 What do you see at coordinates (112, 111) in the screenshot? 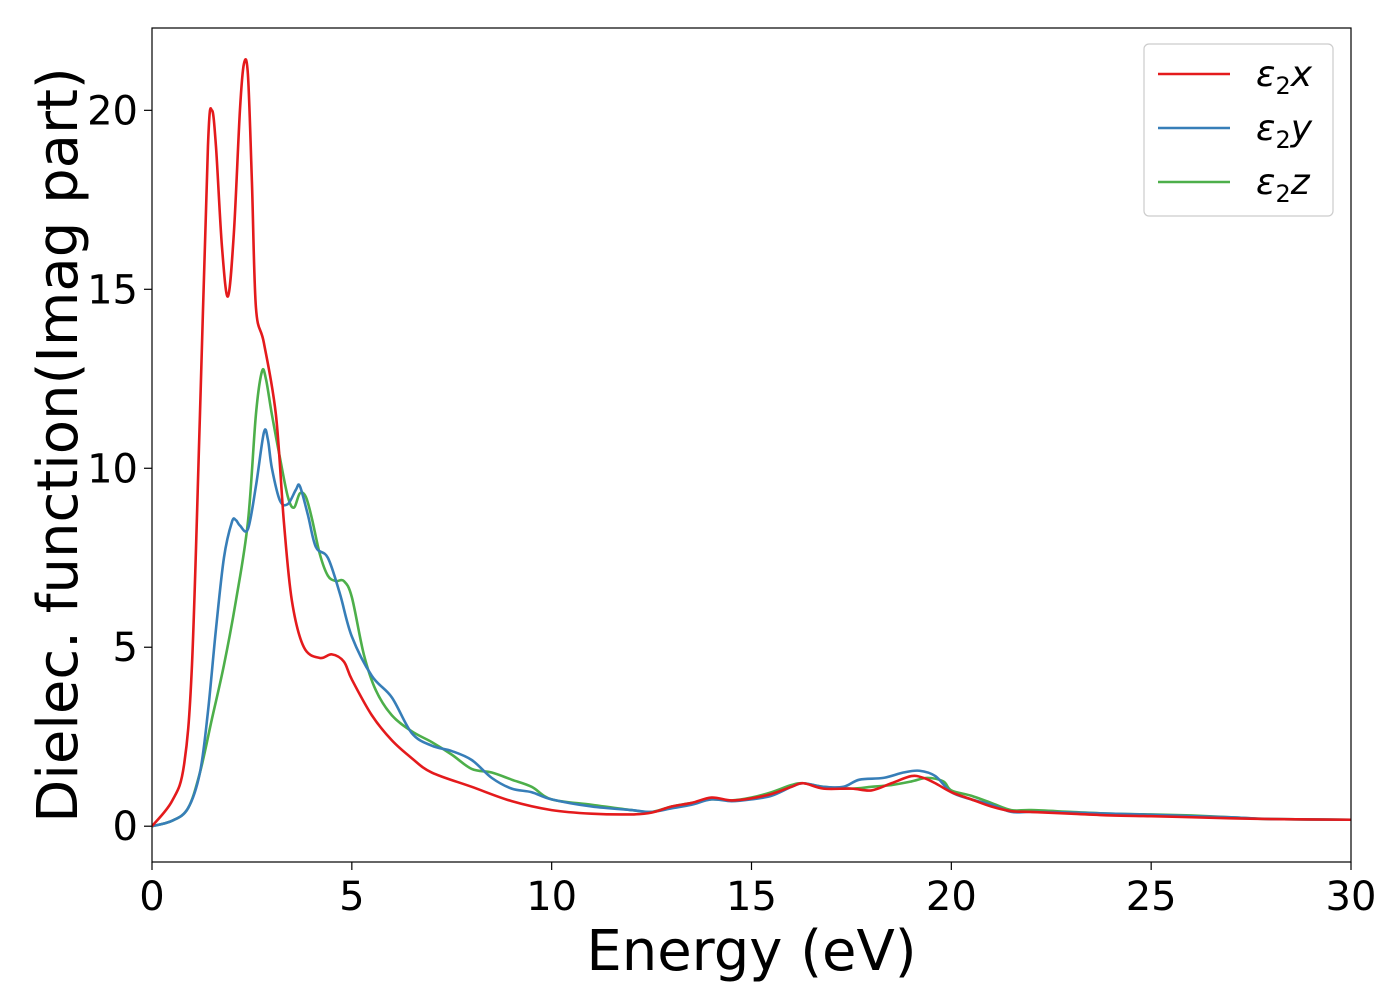
I see `y-tick-label: 20` at bounding box center [112, 111].